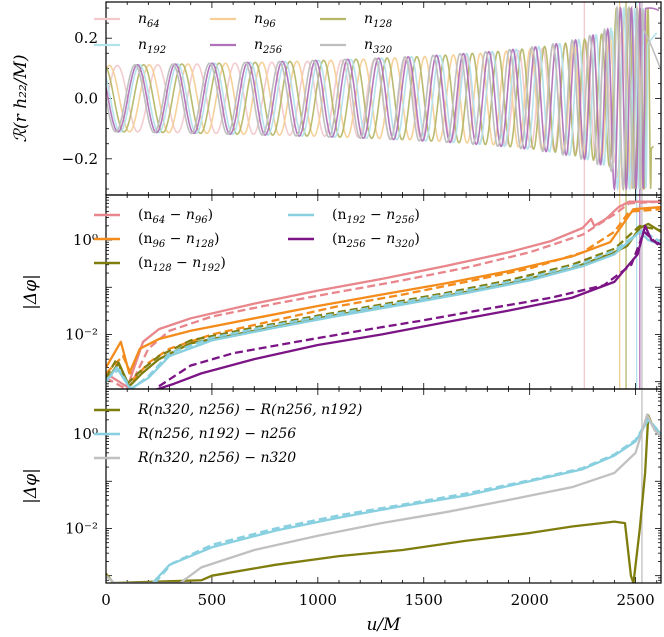 The width and height of the screenshot is (664, 637). Describe the element at coordinates (86, 99) in the screenshot. I see `y-tick-label: 0.0` at that location.